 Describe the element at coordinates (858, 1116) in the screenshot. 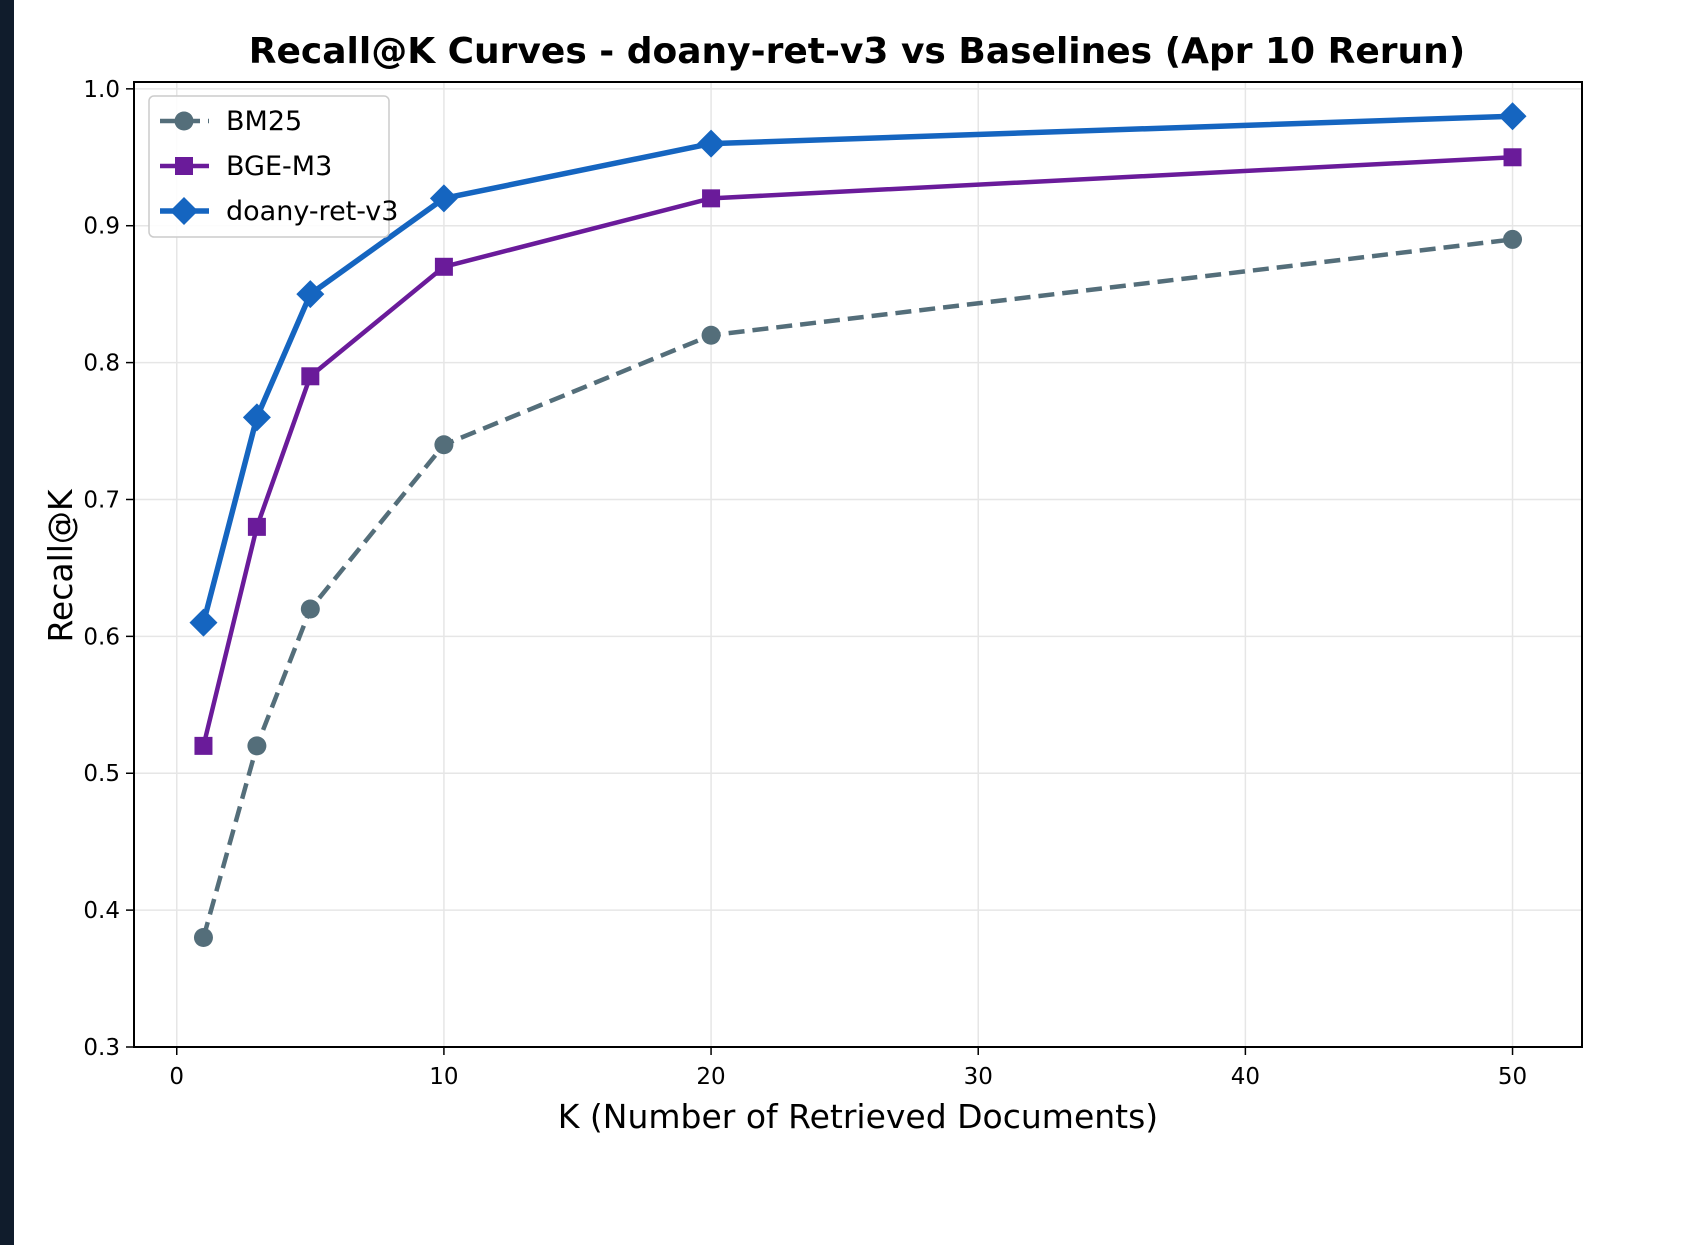

I see `x-axis-label: K (Number of Retrieved Documents)` at that location.